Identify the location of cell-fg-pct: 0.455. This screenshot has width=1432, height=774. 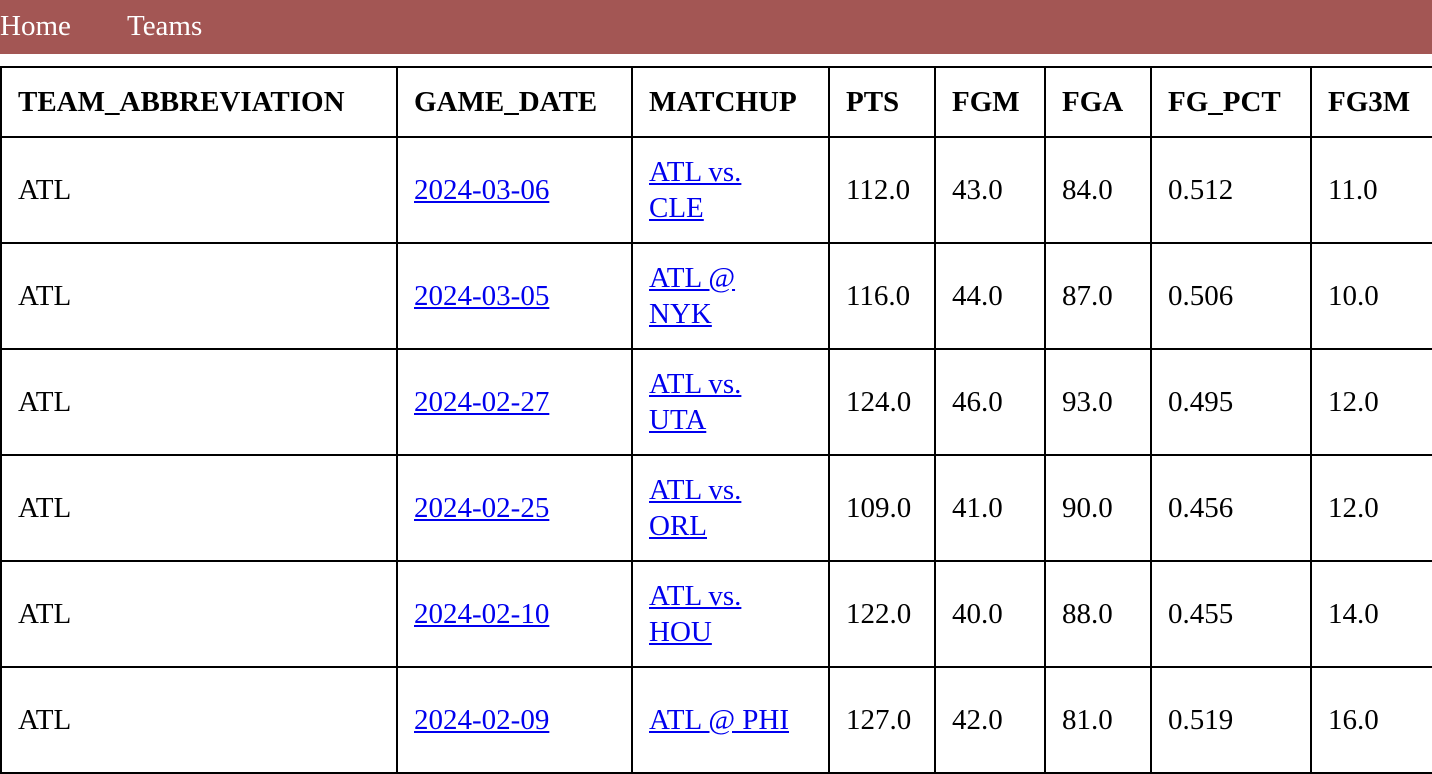
(1231, 614).